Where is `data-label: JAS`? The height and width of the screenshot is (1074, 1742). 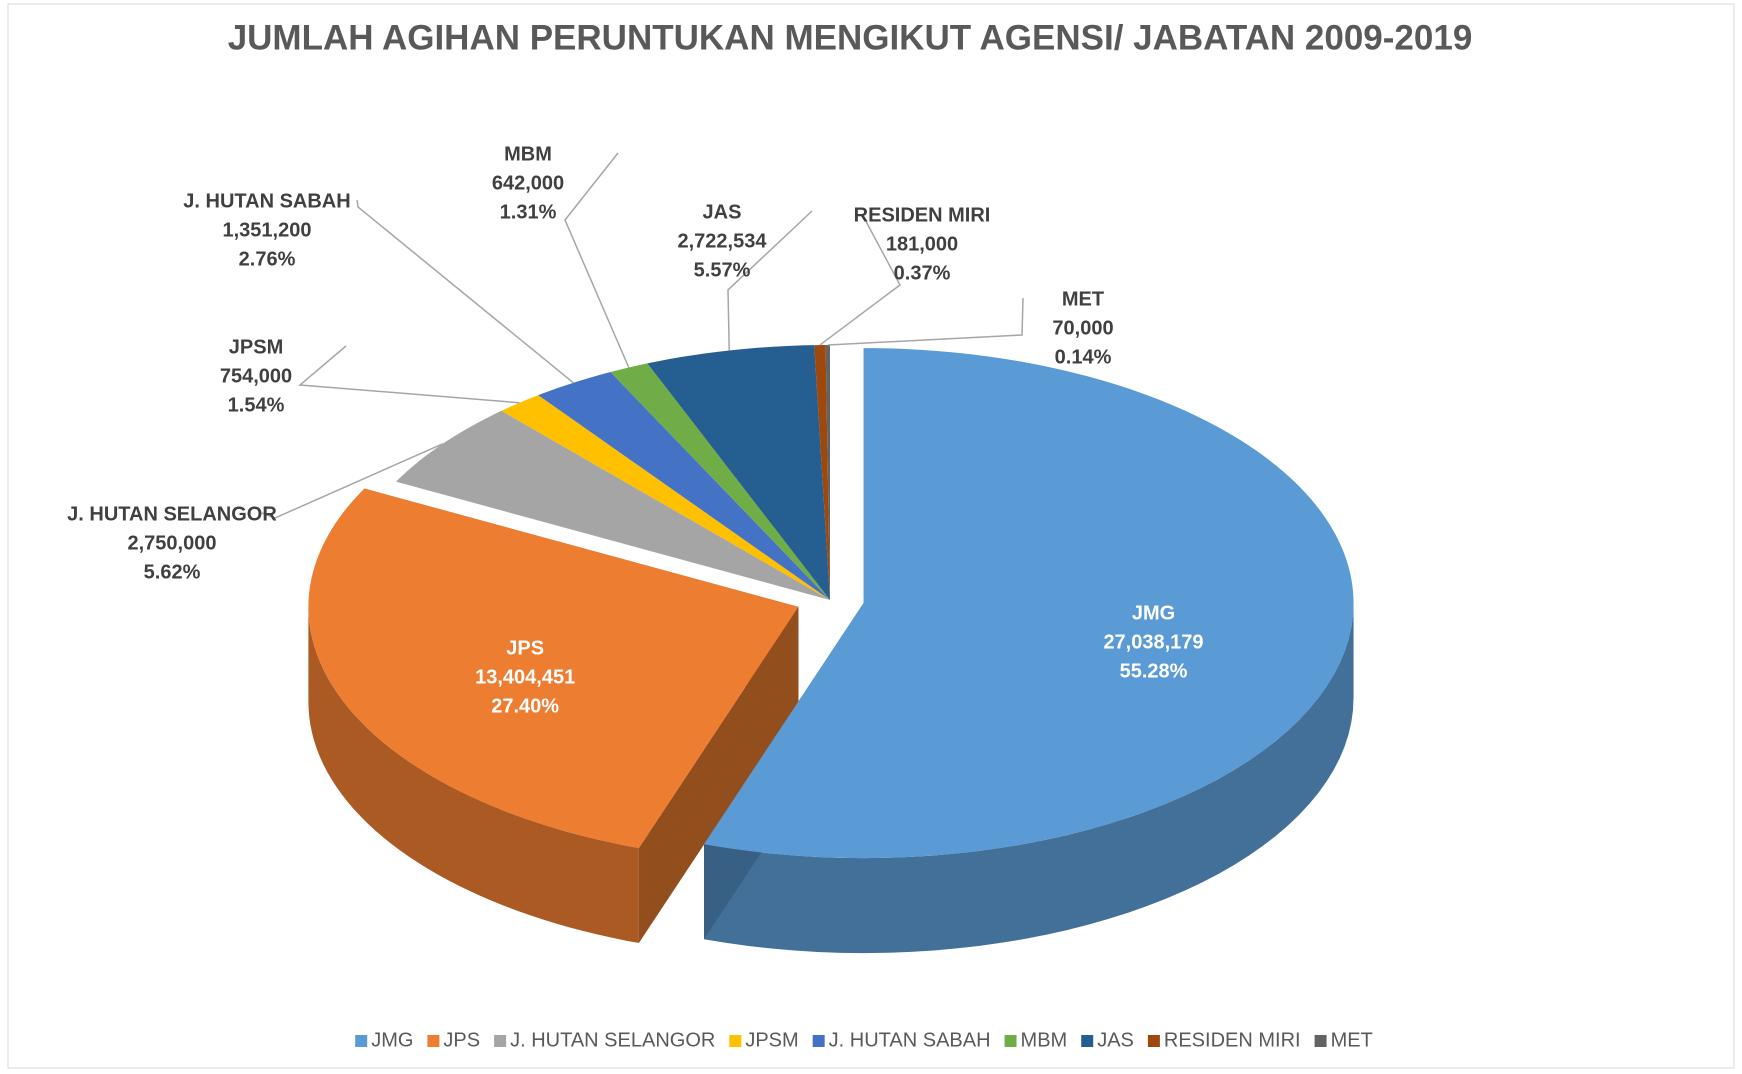 data-label: JAS is located at coordinates (722, 212).